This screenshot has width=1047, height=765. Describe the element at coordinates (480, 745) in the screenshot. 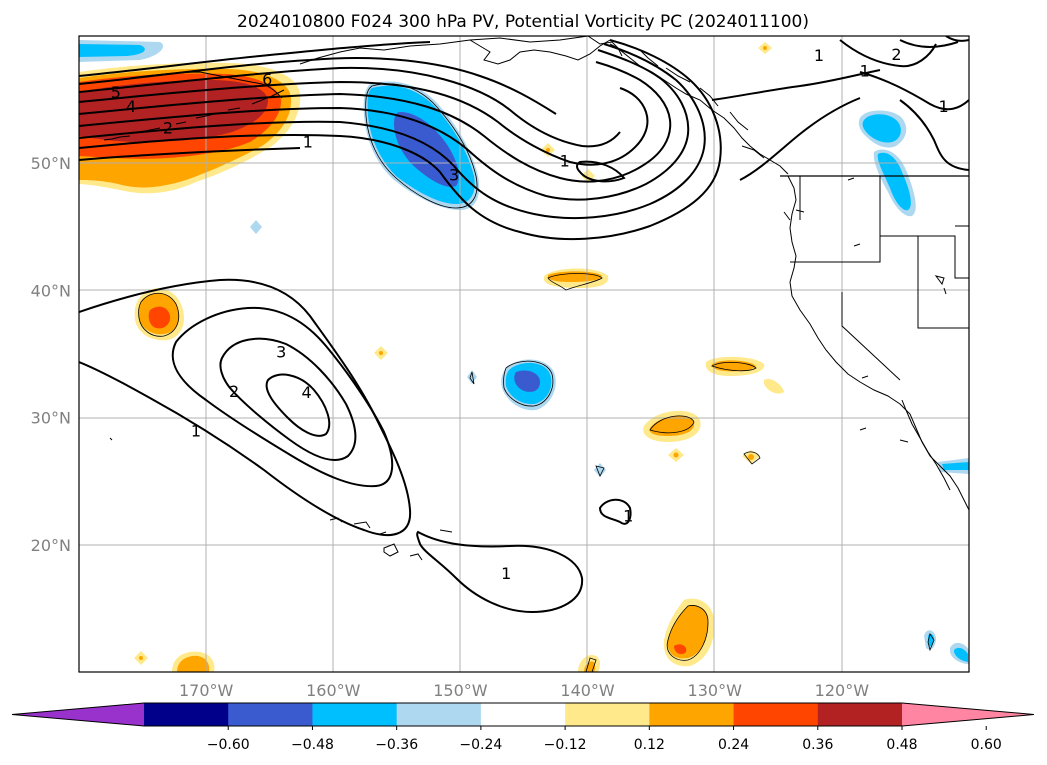

I see `colorbar-tick-label: −0.24` at that location.